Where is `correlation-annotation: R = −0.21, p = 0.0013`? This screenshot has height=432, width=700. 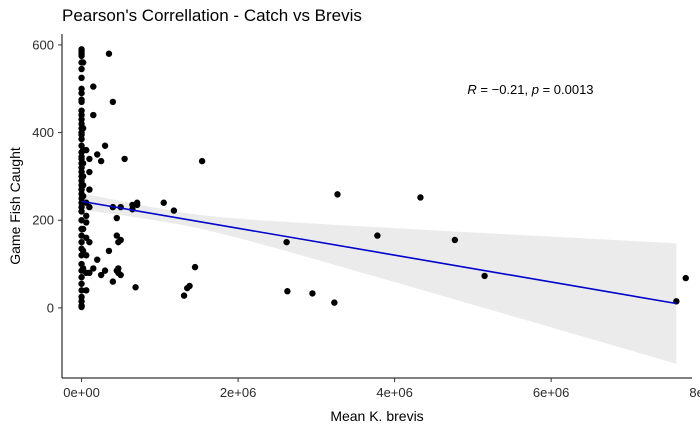 correlation-annotation: R = −0.21, p = 0.0013 is located at coordinates (530, 89).